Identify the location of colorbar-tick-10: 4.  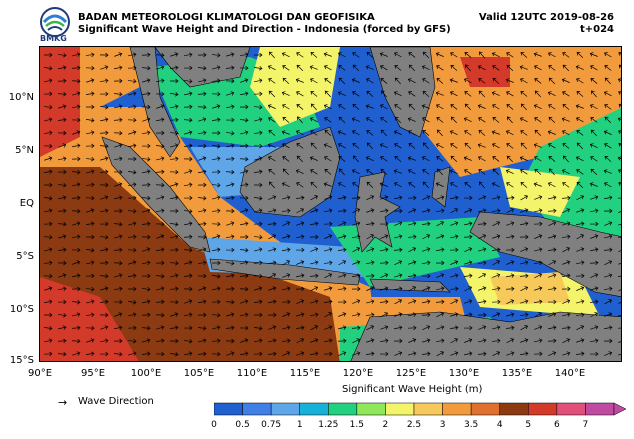
(499, 425).